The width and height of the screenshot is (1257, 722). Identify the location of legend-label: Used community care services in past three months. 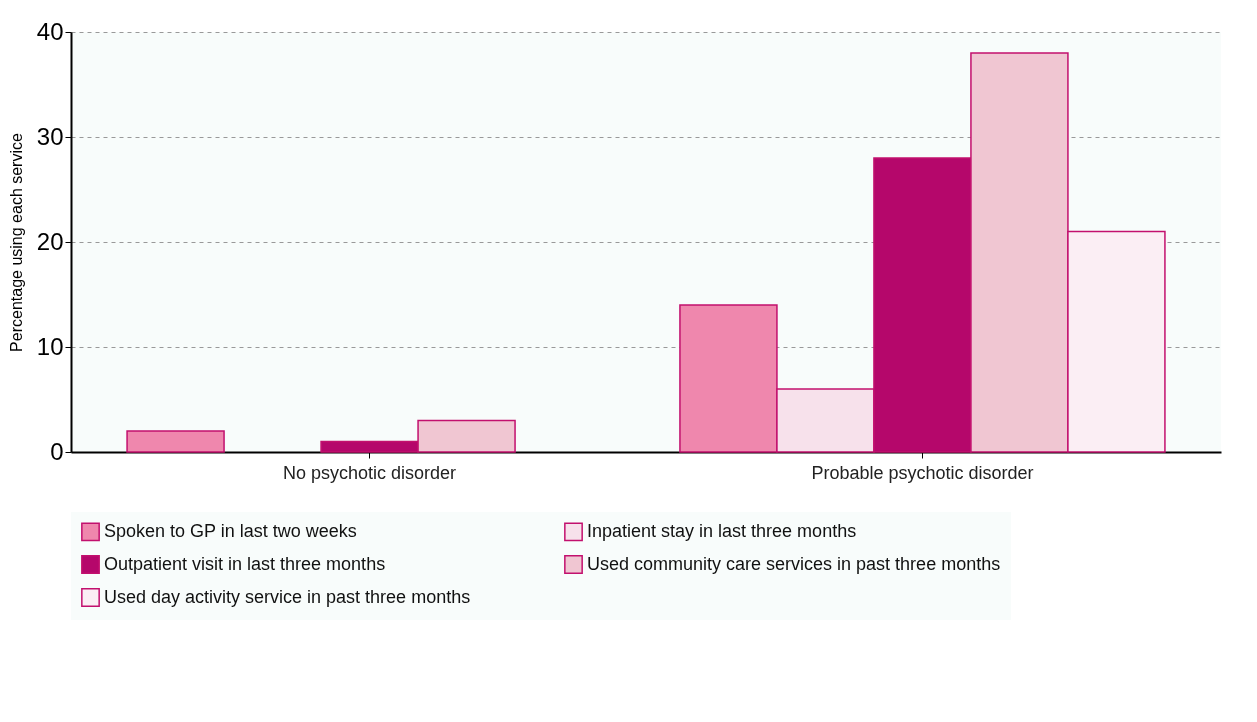
(794, 563).